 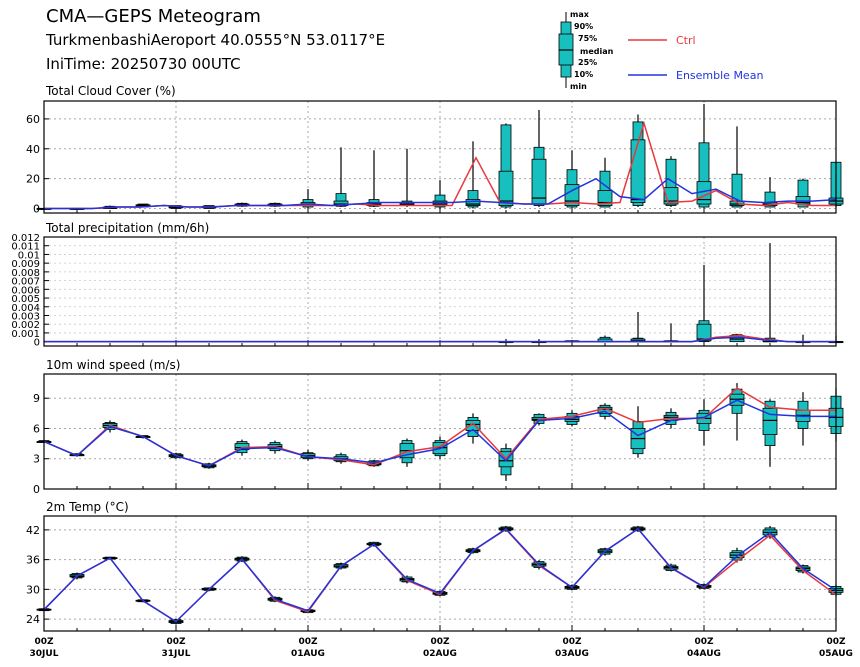 I want to click on panel-title: 2m Temp (°C), so click(x=87, y=507).